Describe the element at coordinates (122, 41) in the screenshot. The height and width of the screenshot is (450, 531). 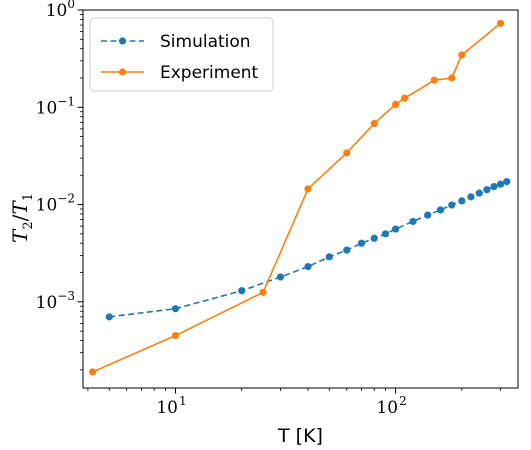
I see `simulation-legend-marker` at that location.